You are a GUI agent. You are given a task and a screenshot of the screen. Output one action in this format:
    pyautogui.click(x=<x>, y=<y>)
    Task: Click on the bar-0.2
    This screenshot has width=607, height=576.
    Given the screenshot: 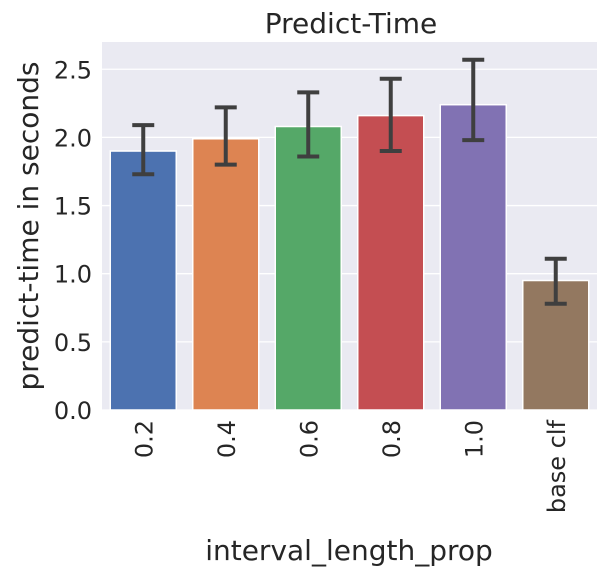 What is the action you would take?
    pyautogui.click(x=143, y=280)
    